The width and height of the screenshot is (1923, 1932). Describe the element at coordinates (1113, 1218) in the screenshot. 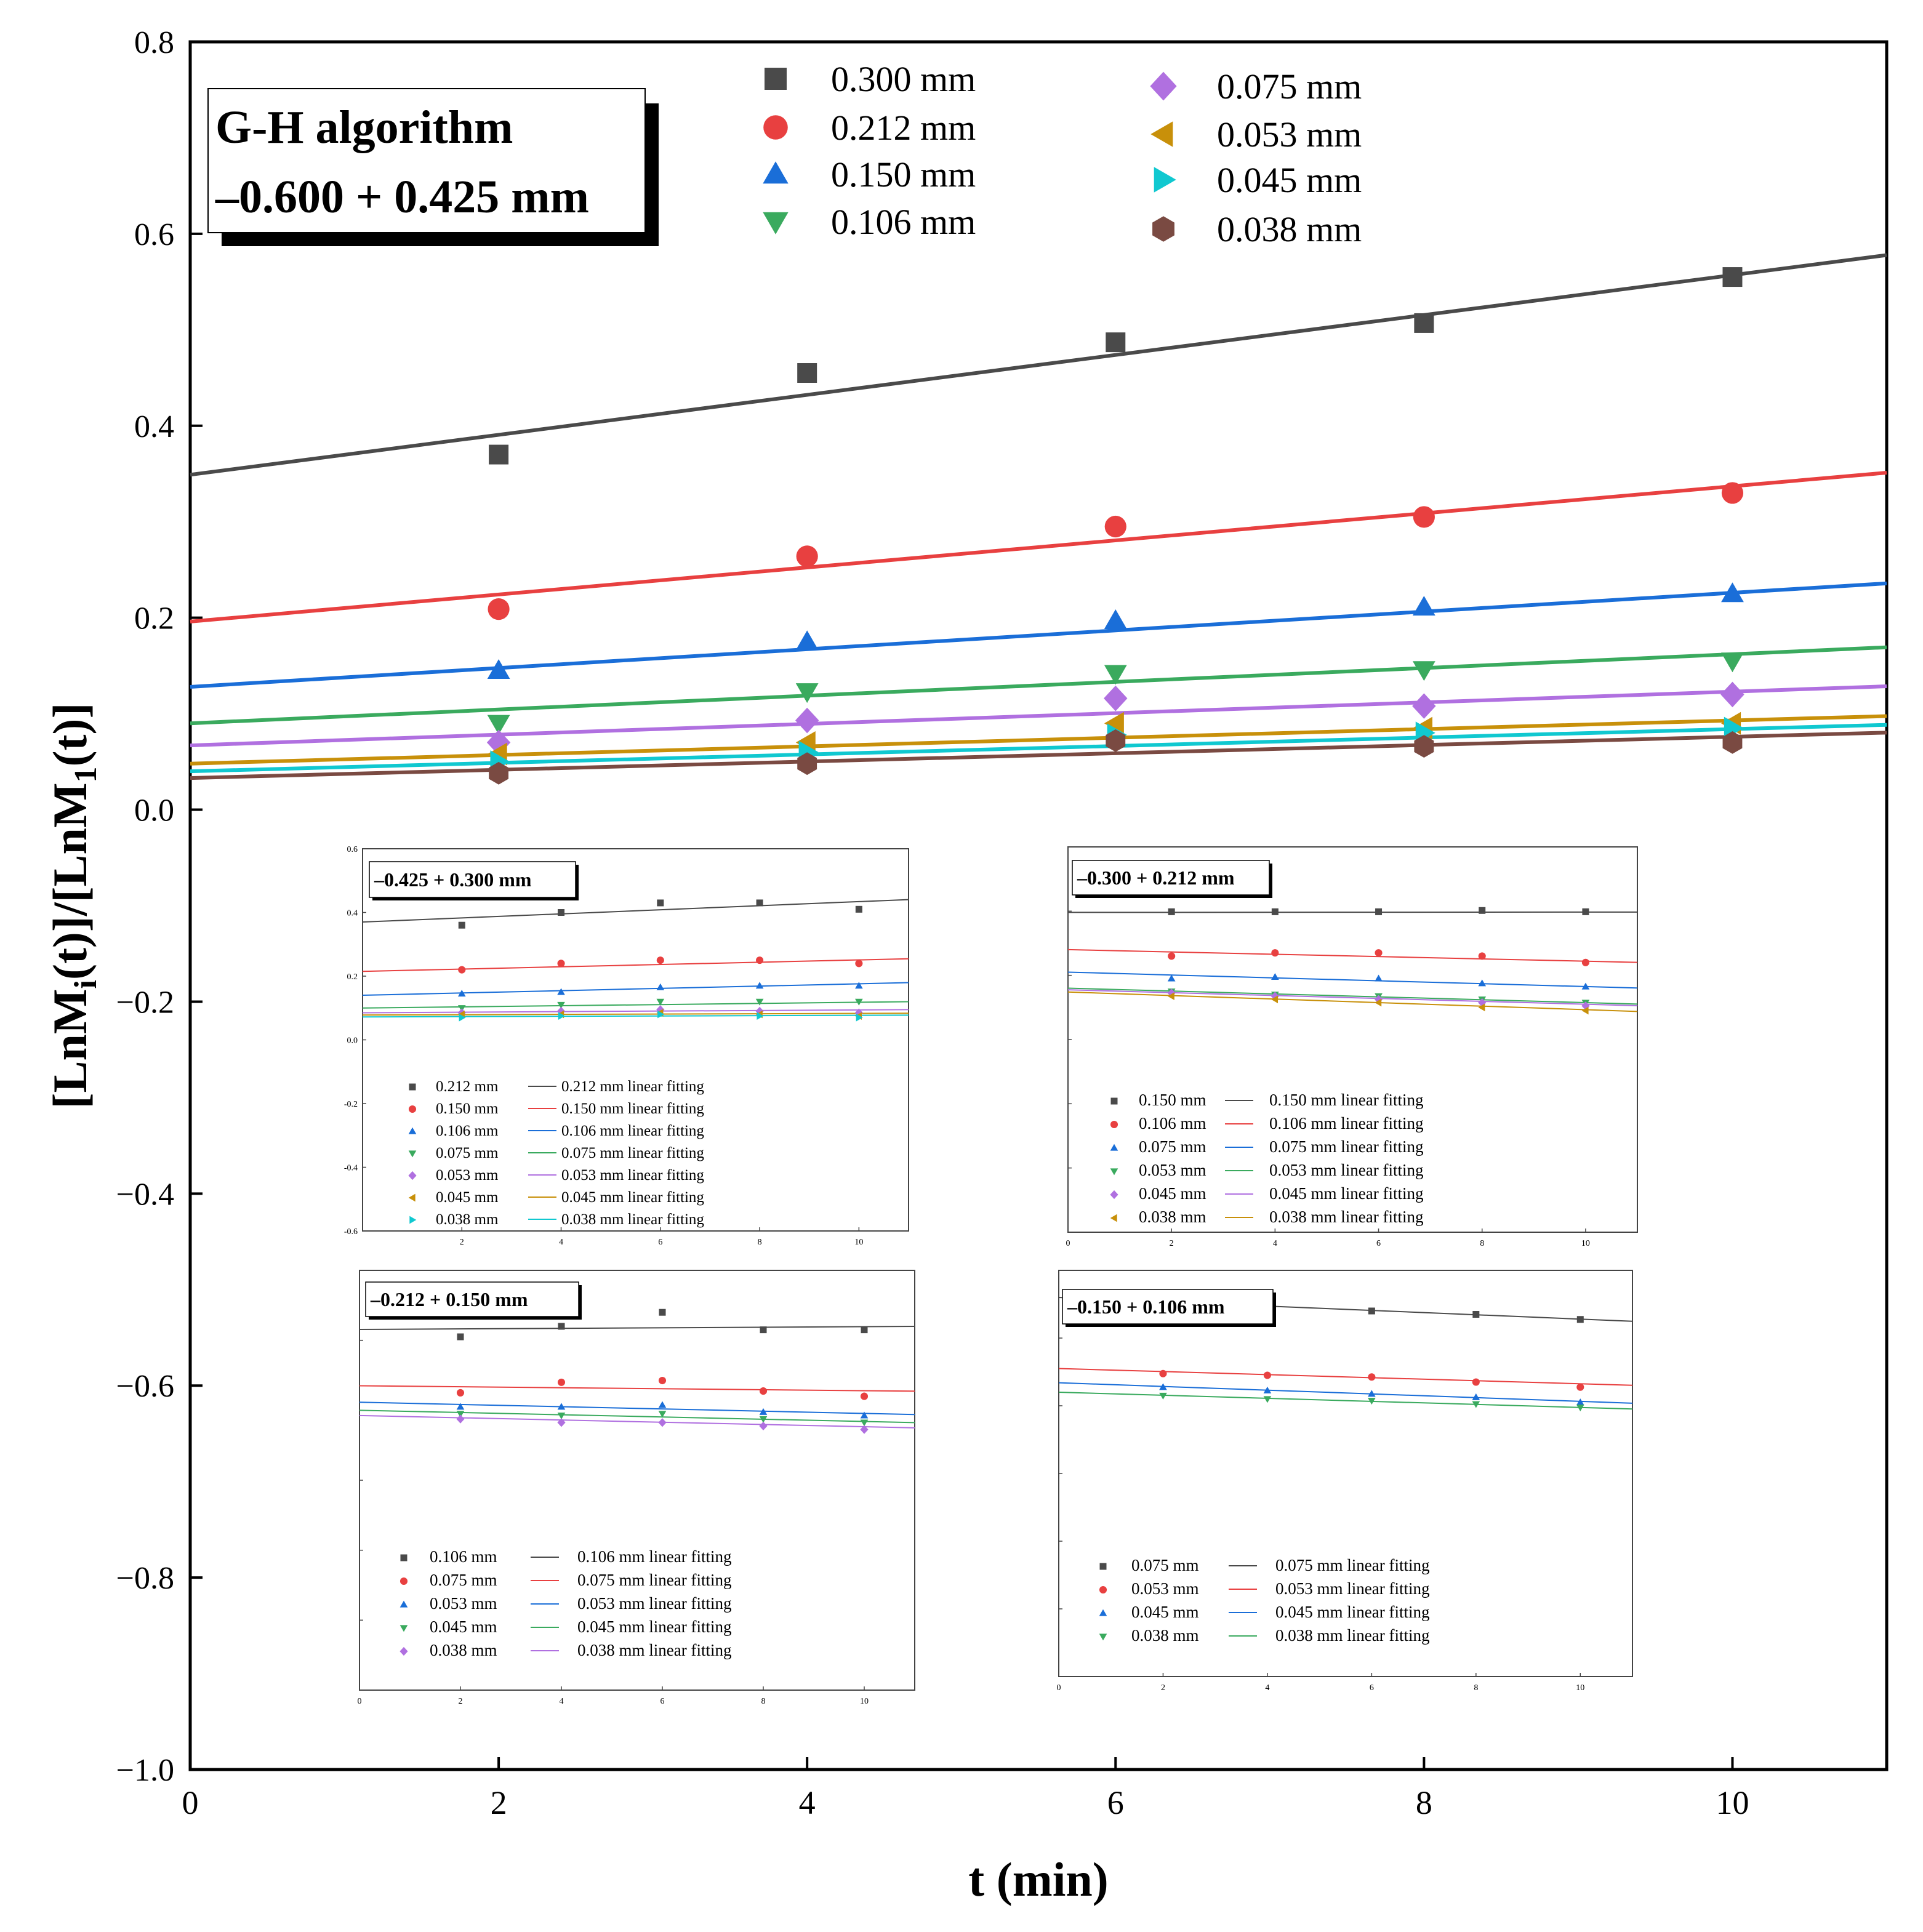

I see `inset2-legend-marker` at that location.